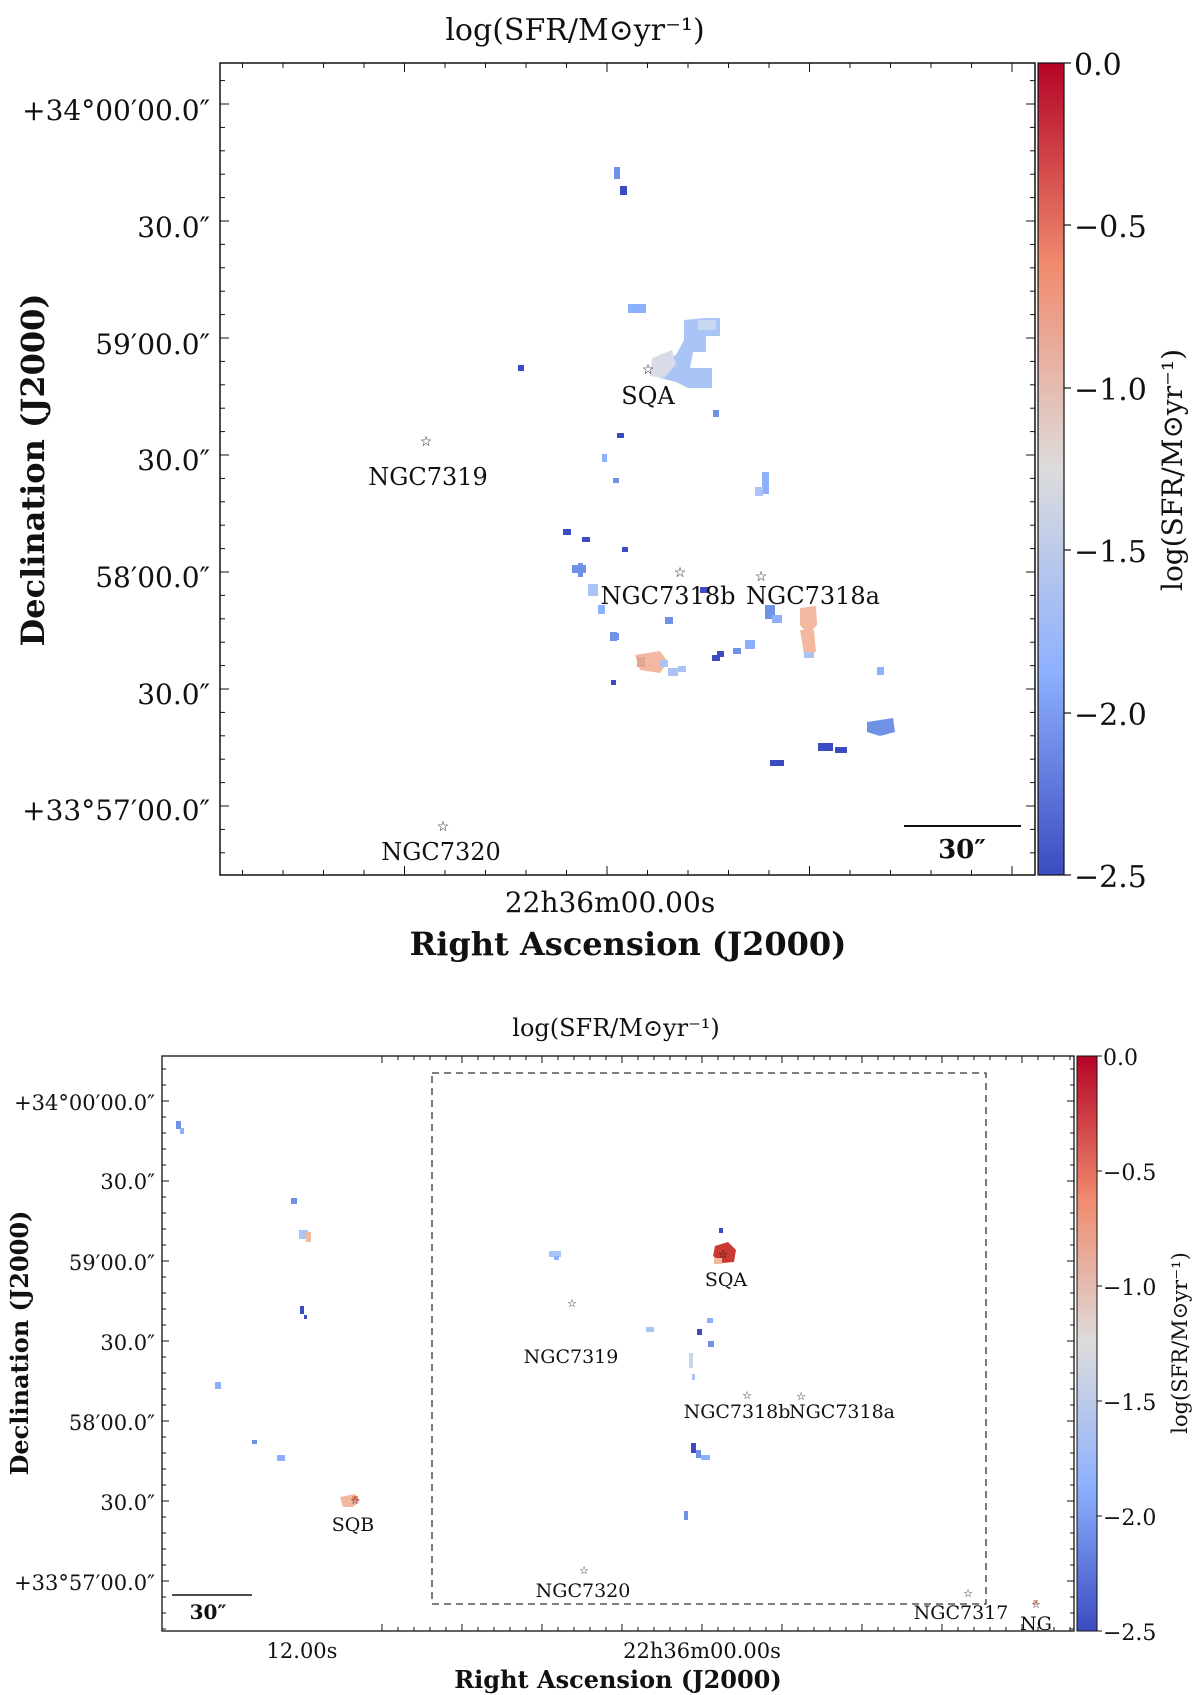  I want to click on ytick-label: 59′00.0″, so click(112, 1263).